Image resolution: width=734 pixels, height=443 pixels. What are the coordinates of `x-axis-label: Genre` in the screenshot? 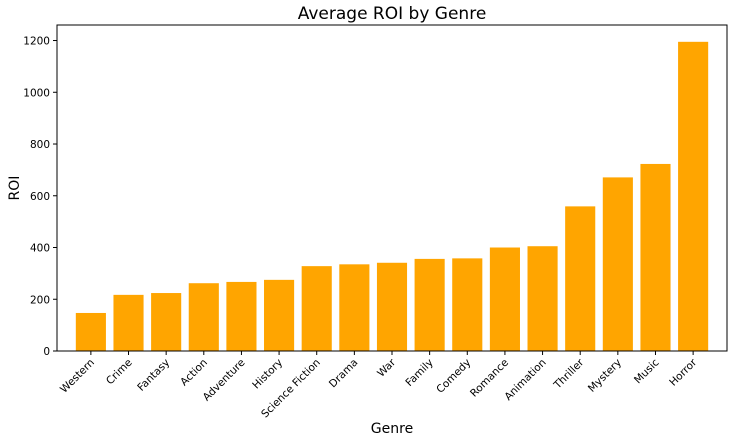 It's located at (392, 429).